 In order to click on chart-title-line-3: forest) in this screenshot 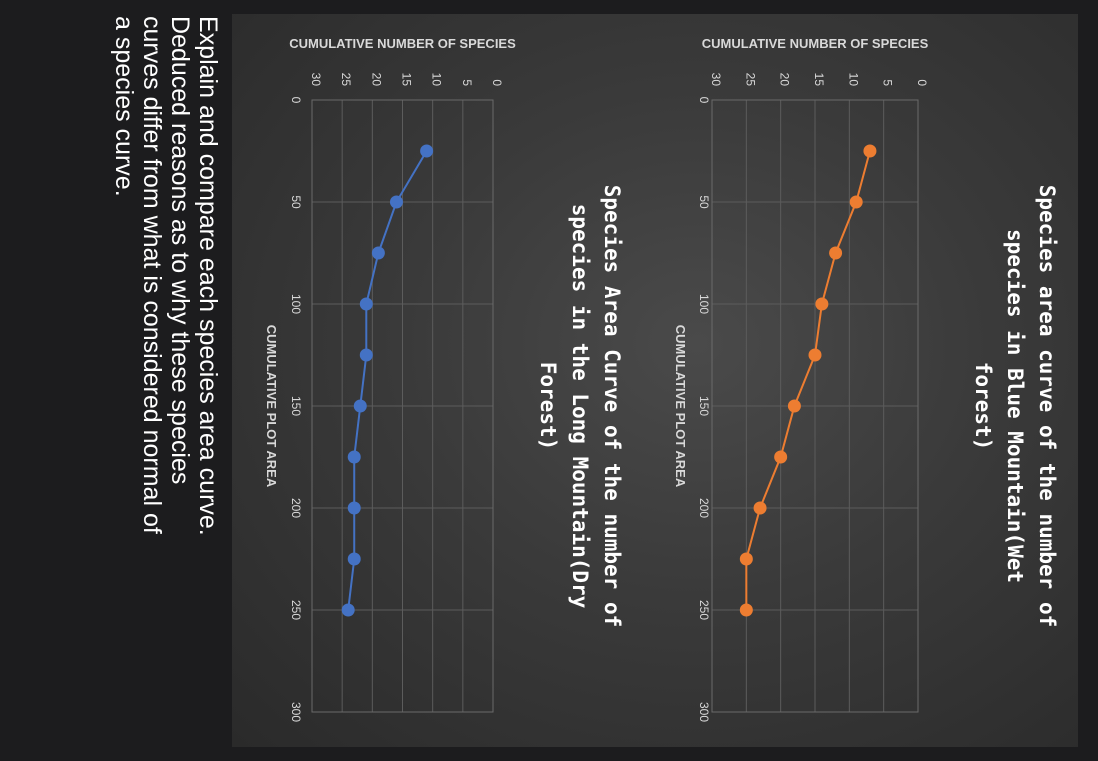, I will do `click(983, 406)`.